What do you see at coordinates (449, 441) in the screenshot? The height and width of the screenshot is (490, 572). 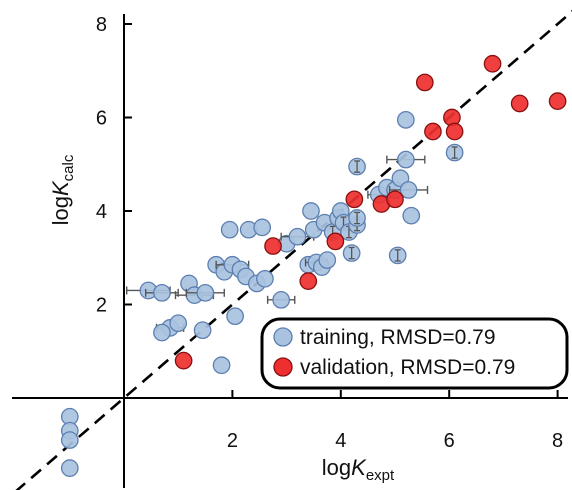 I see `x-tick-label: 6` at bounding box center [449, 441].